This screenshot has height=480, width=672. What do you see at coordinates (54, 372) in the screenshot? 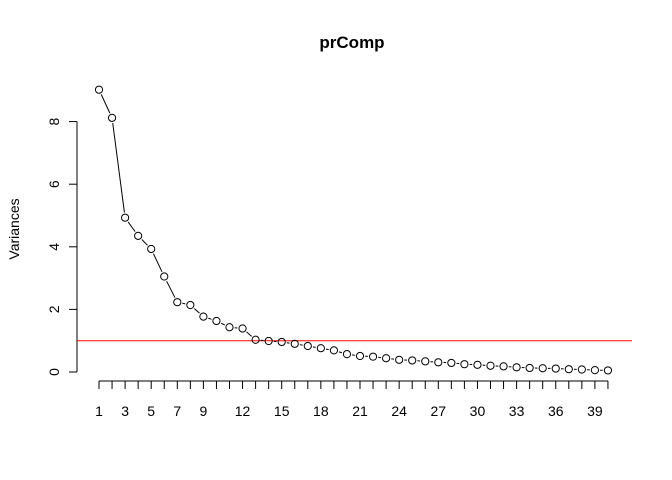
I see `y-tick-label: 0` at bounding box center [54, 372].